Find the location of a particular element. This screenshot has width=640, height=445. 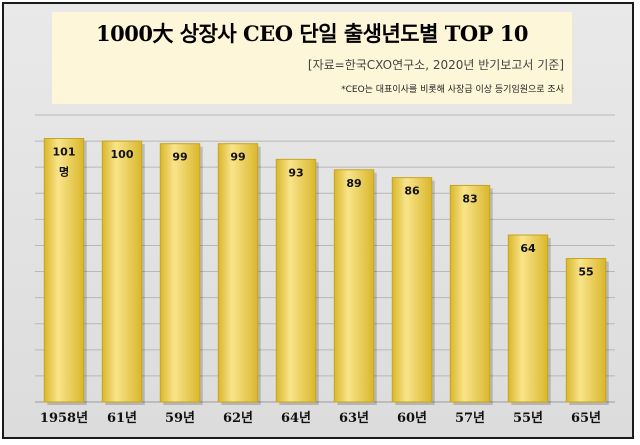

source-note: [자료=한국CXO연구소, 2020년 반기보고서 기준] is located at coordinates (435, 65).